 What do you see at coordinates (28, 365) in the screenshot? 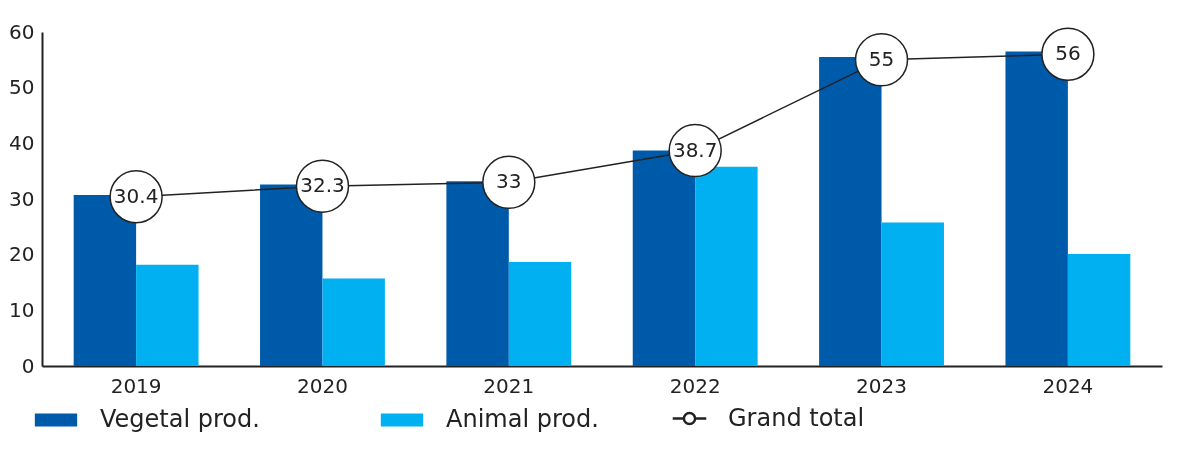
I see `y-tick-label: 0` at bounding box center [28, 365].